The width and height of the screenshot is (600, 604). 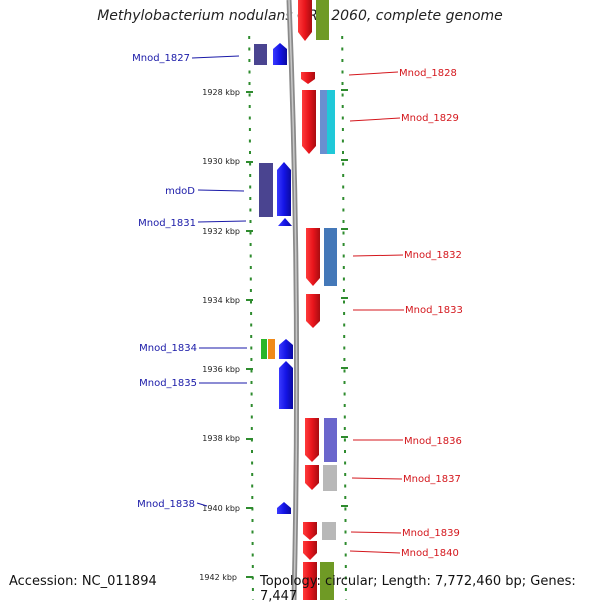 I want to click on gene-label-mnod-1828: Mnod_1828, so click(x=428, y=73).